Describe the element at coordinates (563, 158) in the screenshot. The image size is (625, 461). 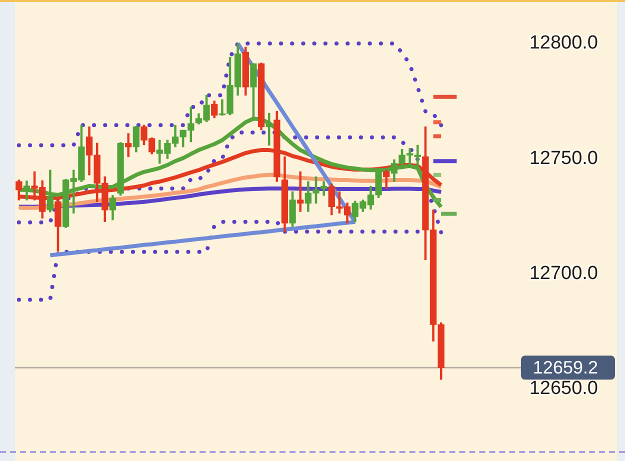
I see `y-tick-label: 12750.0` at that location.